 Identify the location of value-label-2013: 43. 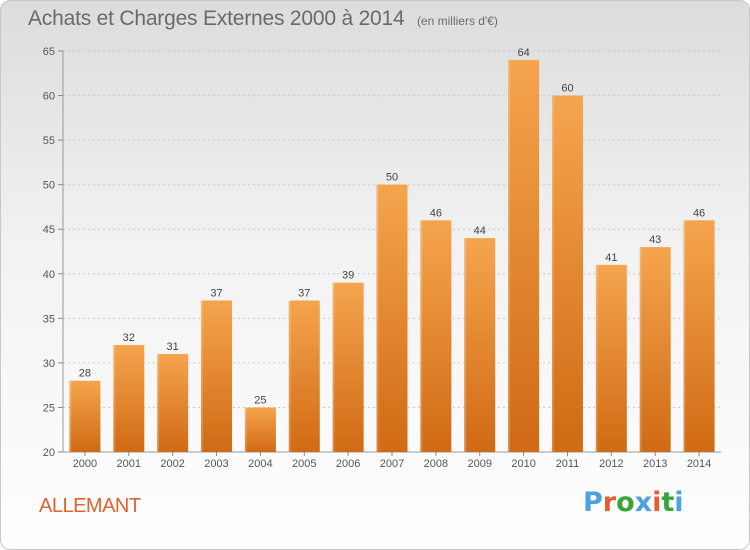
(655, 240).